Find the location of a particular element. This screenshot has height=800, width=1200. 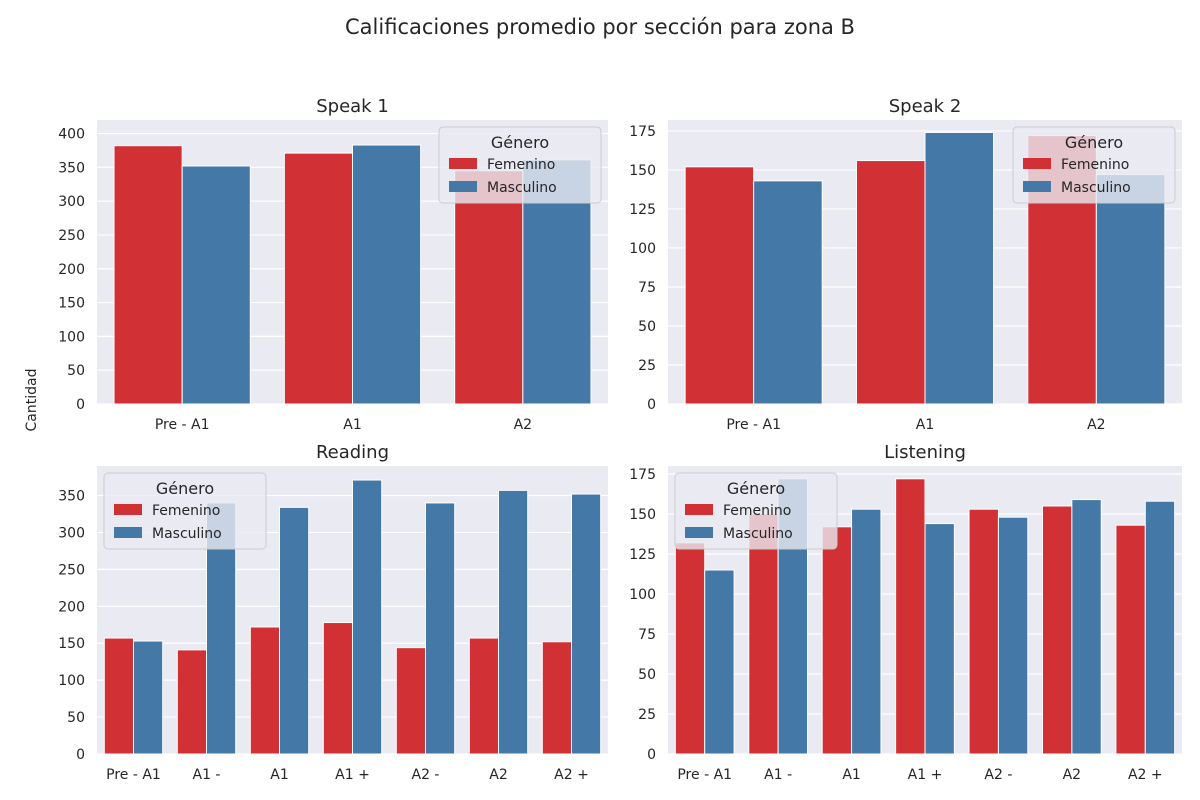

subplot-title: Reading is located at coordinates (352, 452).